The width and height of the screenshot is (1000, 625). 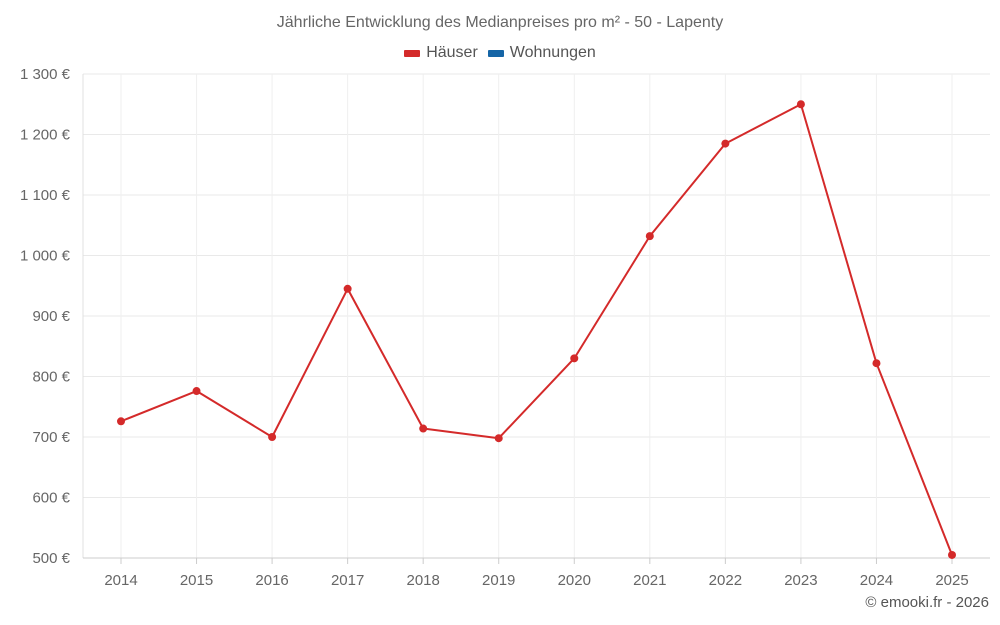 What do you see at coordinates (272, 437) in the screenshot?
I see `data-point-2016` at bounding box center [272, 437].